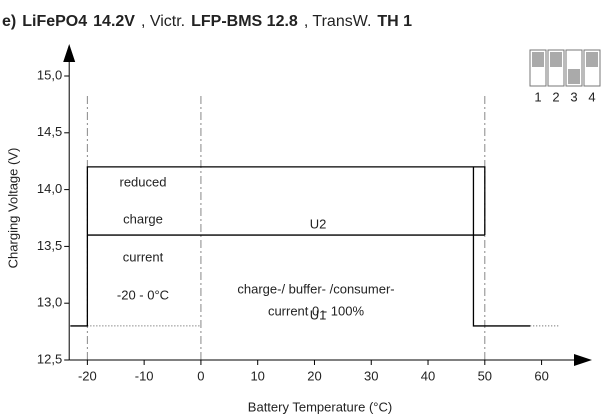 The height and width of the screenshot is (416, 601). Describe the element at coordinates (12, 208) in the screenshot. I see `y-axis-label: Charging Voltage (V)` at that location.